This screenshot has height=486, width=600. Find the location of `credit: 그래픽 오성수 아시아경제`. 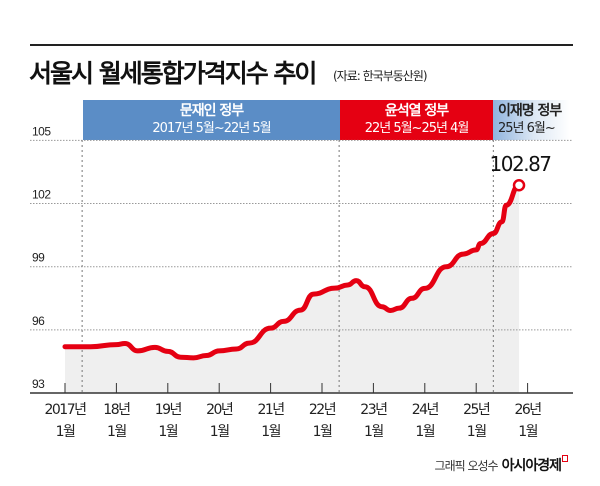

credit: 그래픽 오성수 아시아경제 is located at coordinates (501, 465).